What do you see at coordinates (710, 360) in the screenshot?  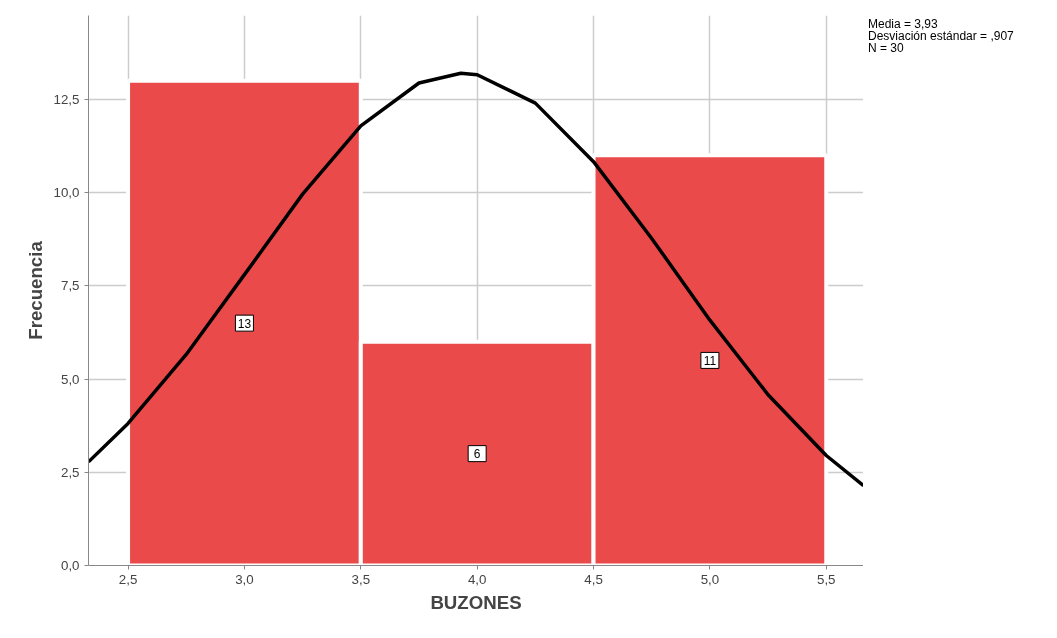 I see `data-label: 11` at bounding box center [710, 360].